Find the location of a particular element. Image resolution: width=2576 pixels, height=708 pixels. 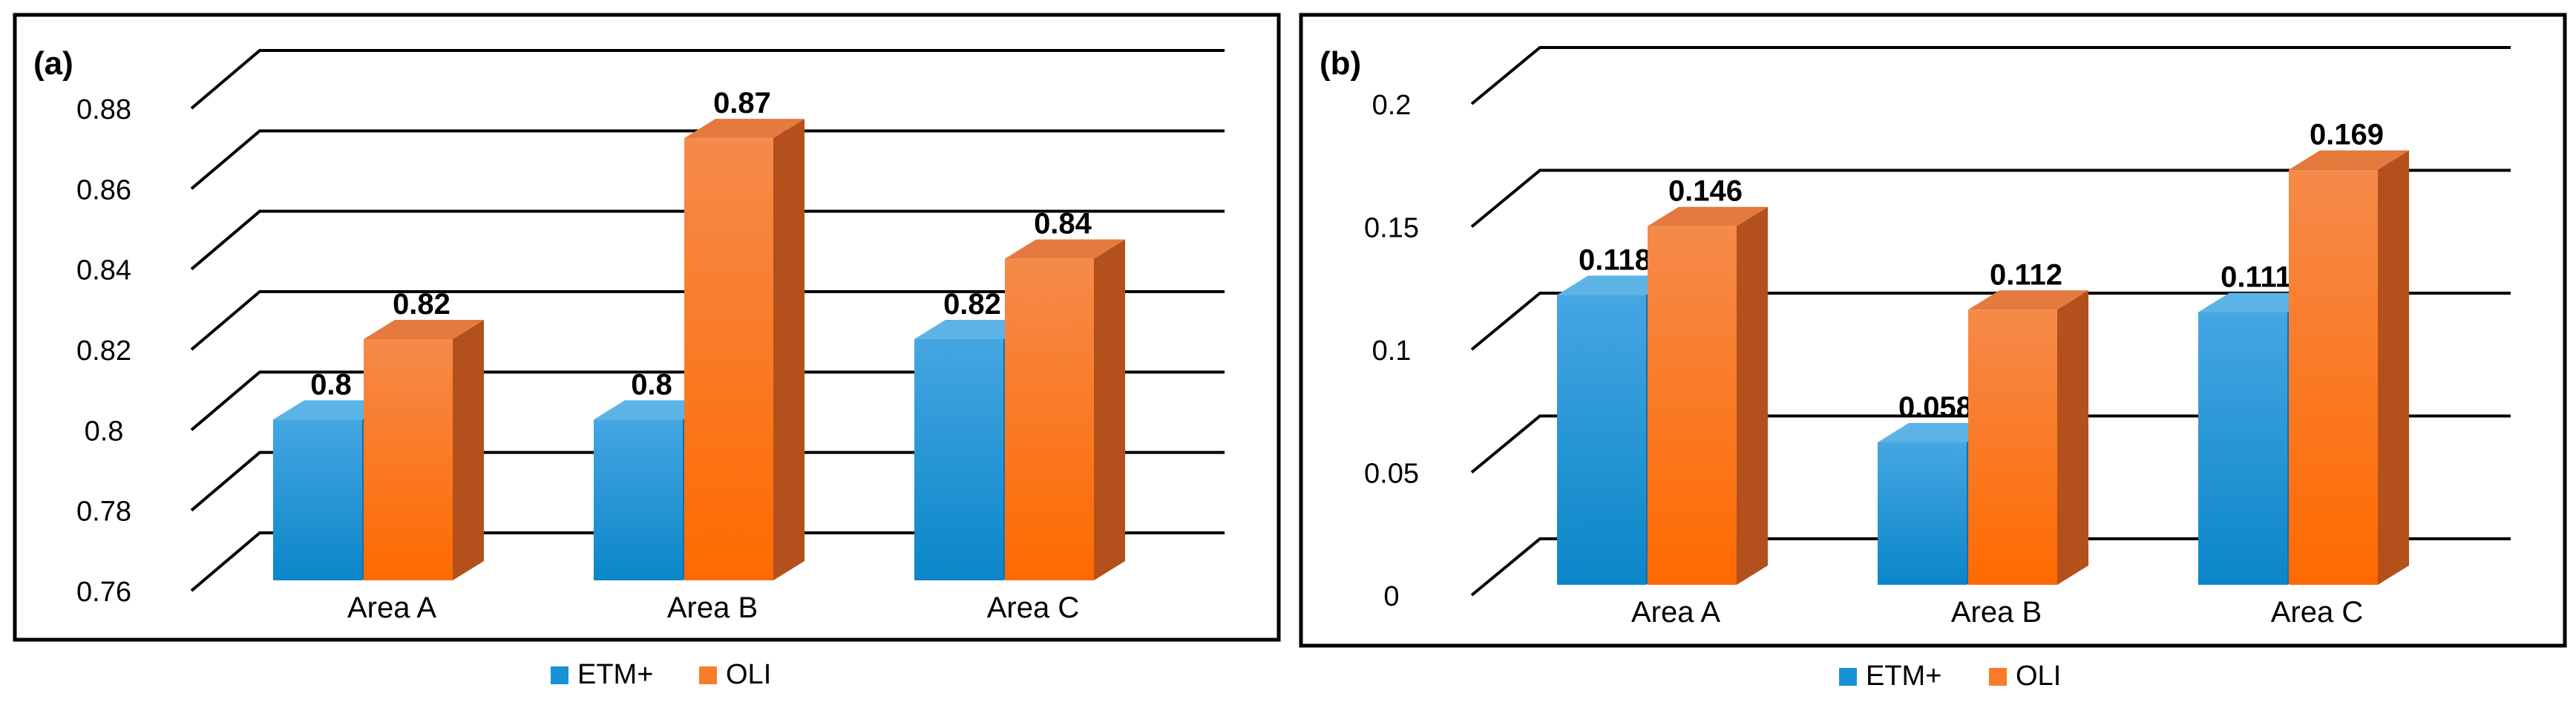

panel-a-legend: ETM+ OLI is located at coordinates (661, 674).